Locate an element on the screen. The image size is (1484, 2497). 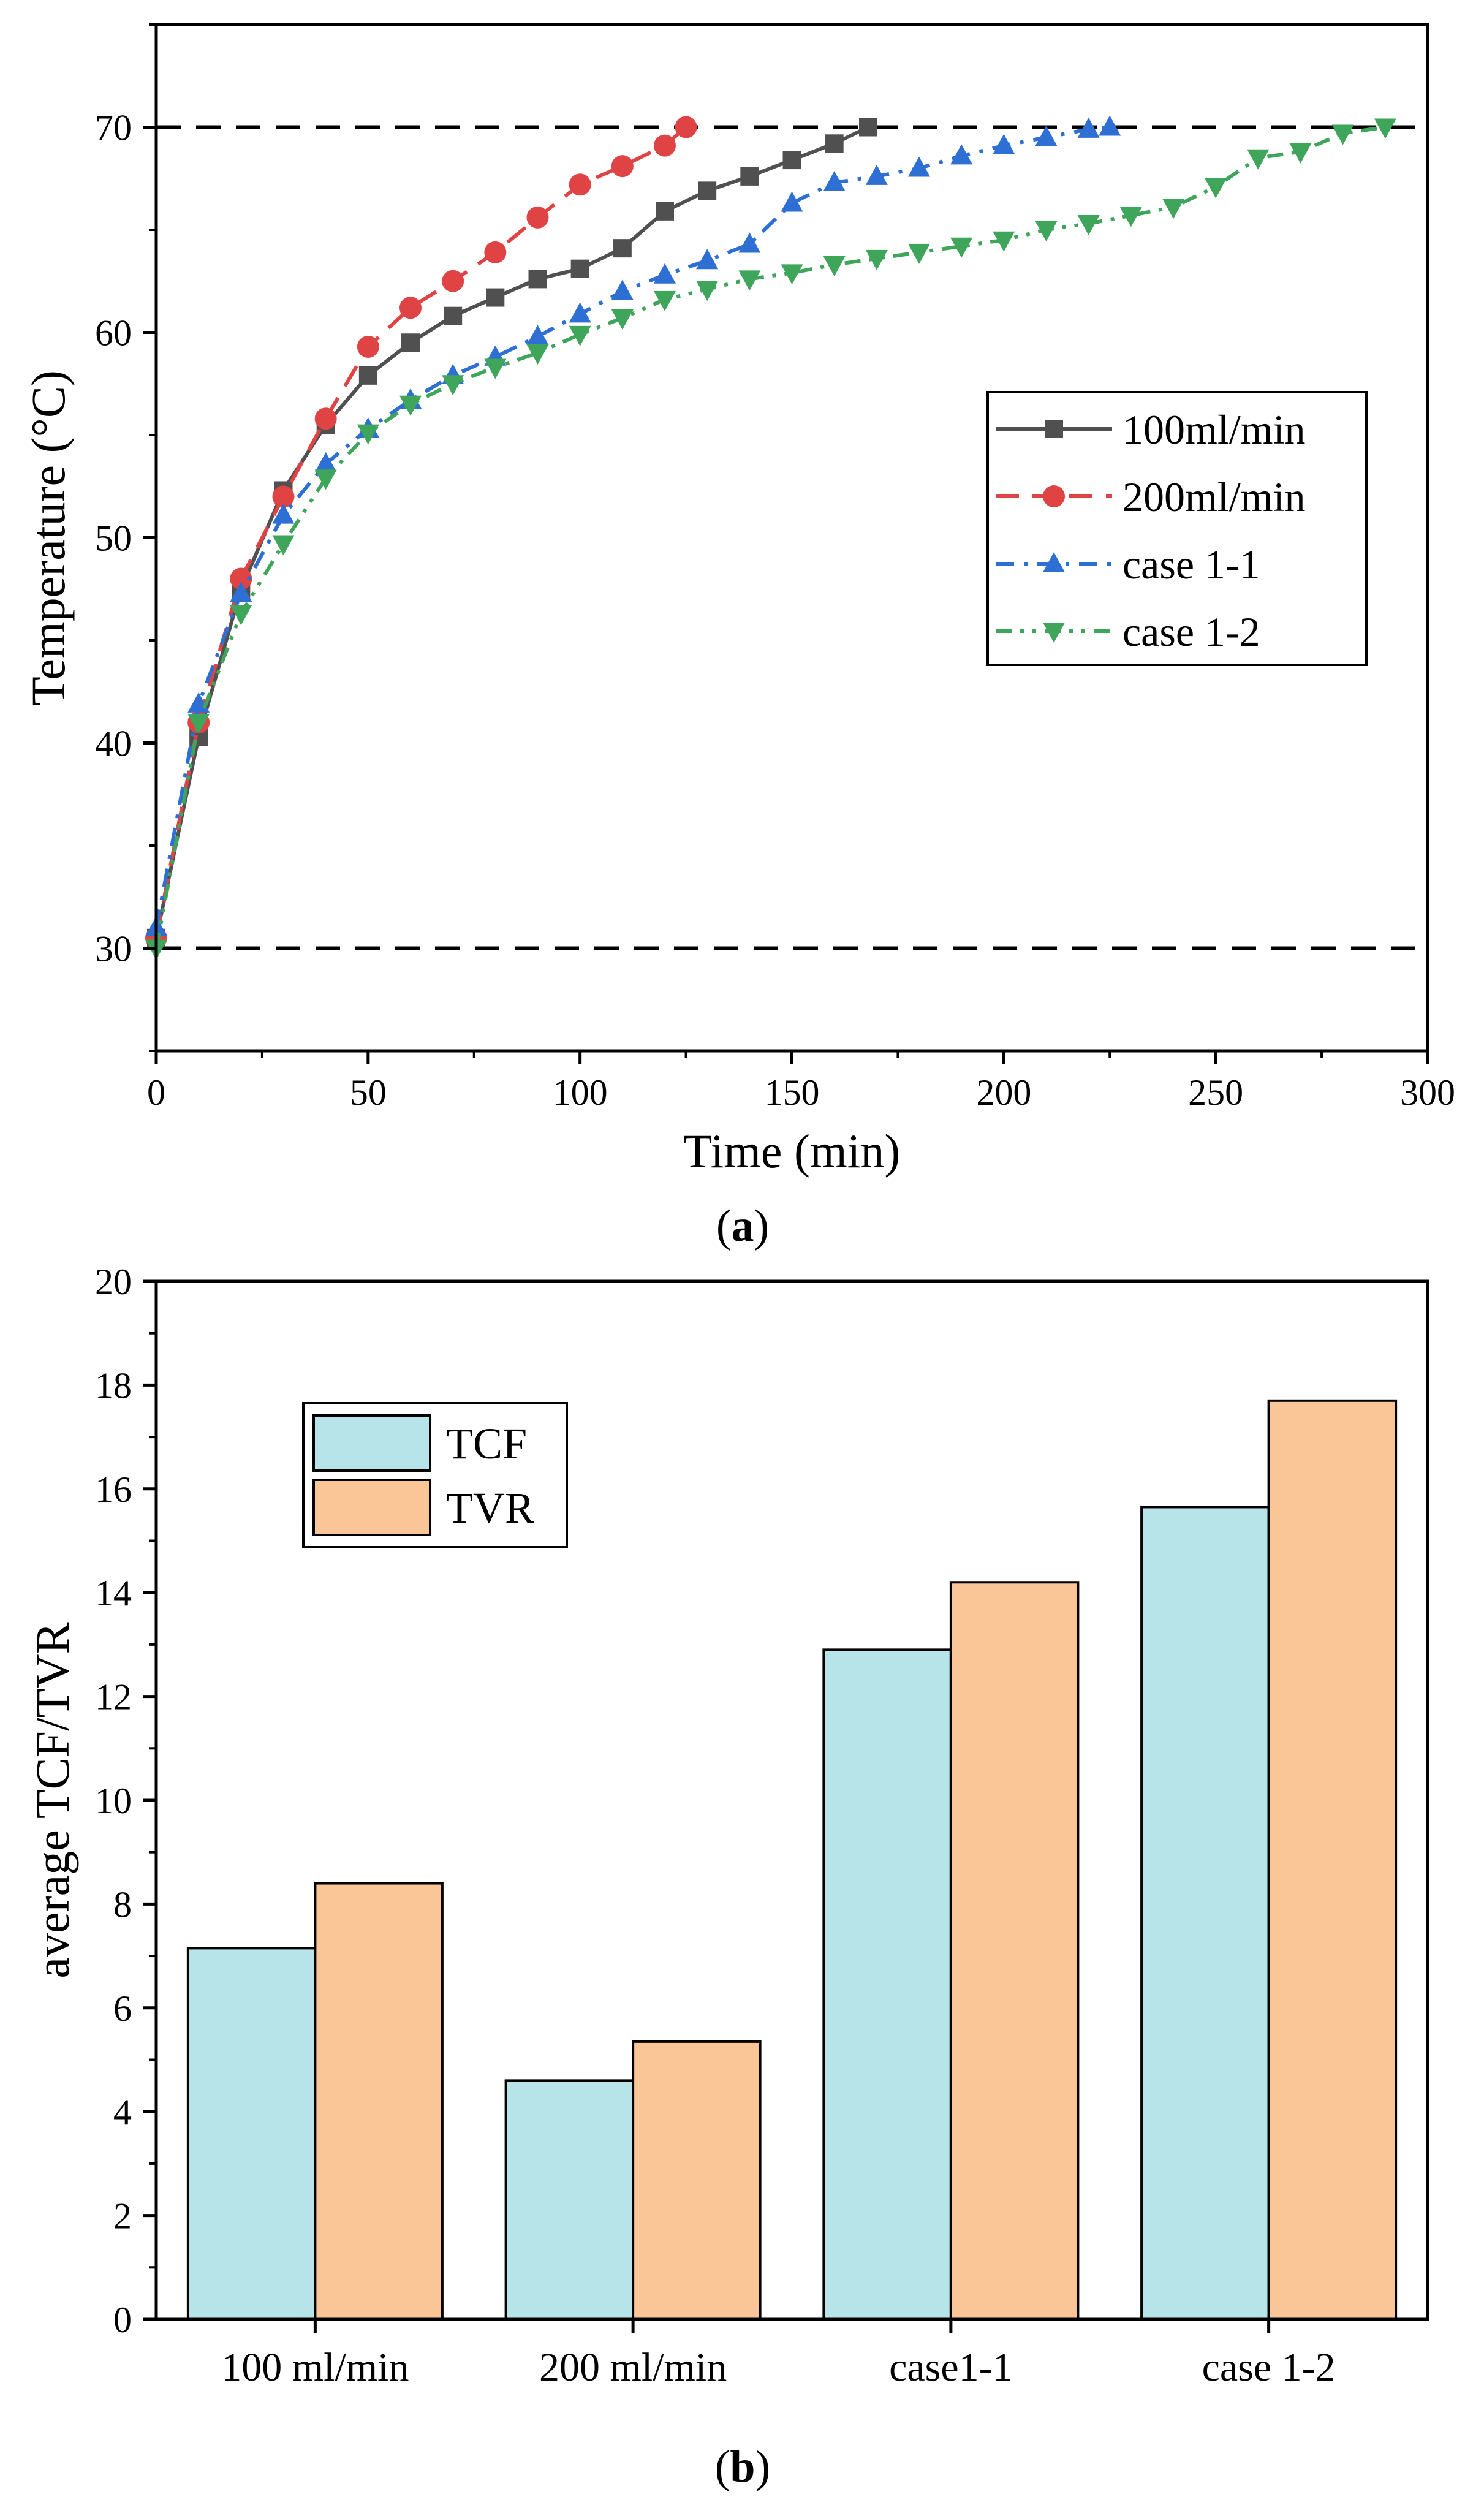
y-tick-label-16: 16 is located at coordinates (113, 1489).